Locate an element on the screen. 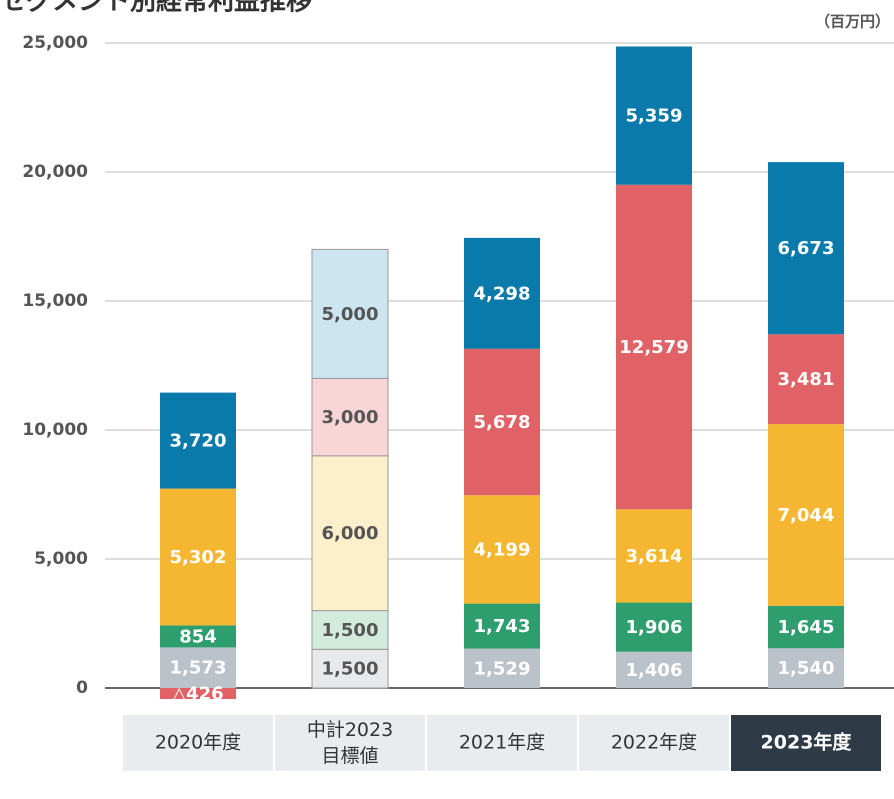 The height and width of the screenshot is (799, 894). value-label: △426 is located at coordinates (197, 693).